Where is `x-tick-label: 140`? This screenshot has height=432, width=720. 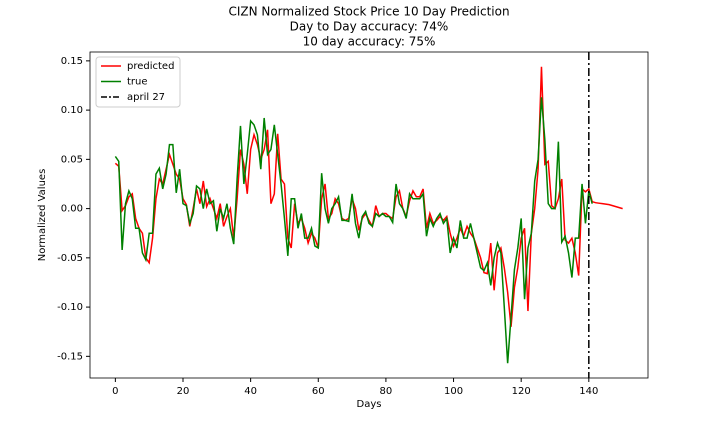
x-tick-label: 140 is located at coordinates (588, 391).